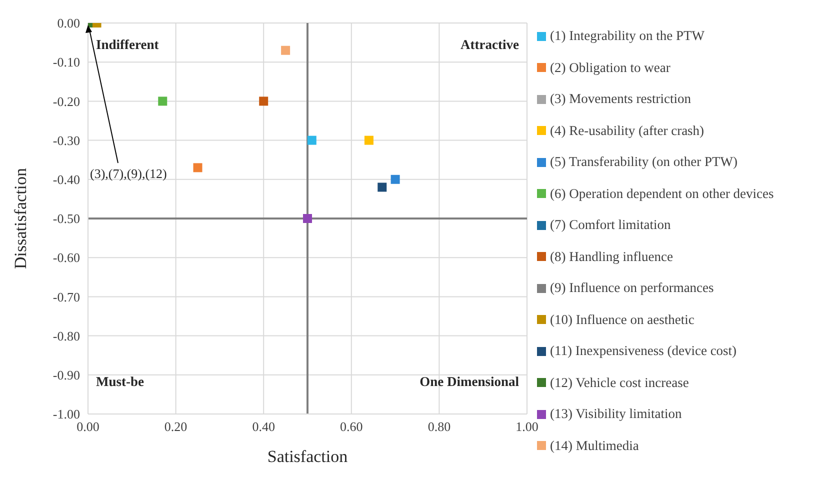  Describe the element at coordinates (20, 218) in the screenshot. I see `y-axis-title: Dissatisfaction` at that location.